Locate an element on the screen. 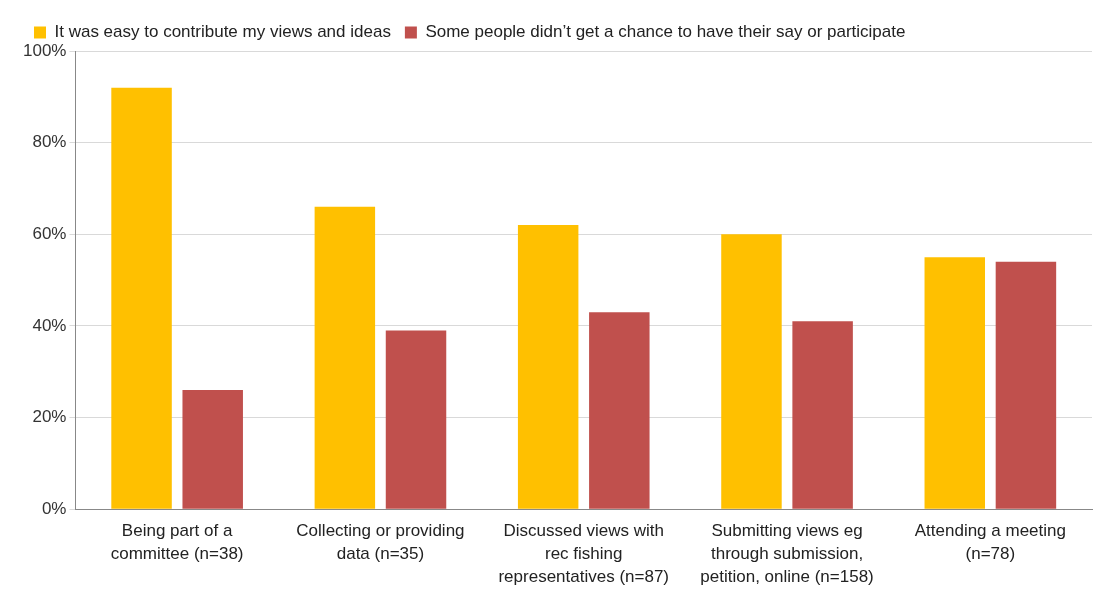 Image resolution: width=1112 pixels, height=602 pixels. x-tick-label: Submitting views eg through submission, petition, online (n=158) is located at coordinates (787, 554).